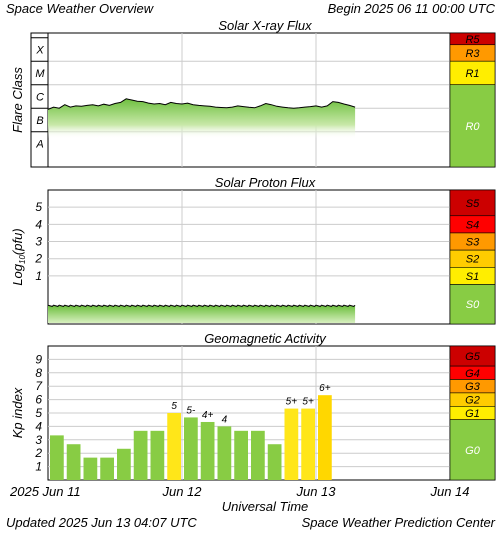  Describe the element at coordinates (38, 426) in the screenshot. I see `kp-tick-4: 4` at that location.